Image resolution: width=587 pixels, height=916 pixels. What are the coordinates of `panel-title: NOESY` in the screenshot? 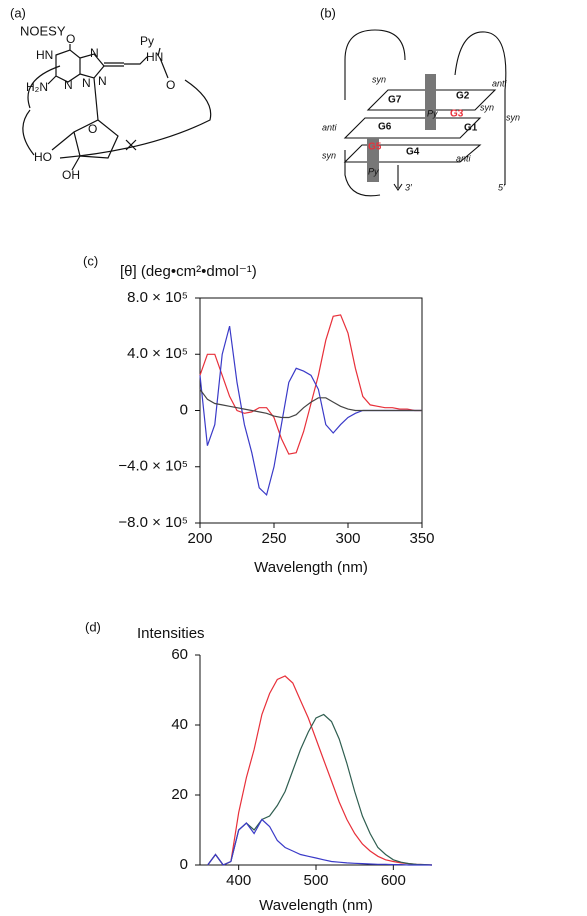 It's located at (43, 30).